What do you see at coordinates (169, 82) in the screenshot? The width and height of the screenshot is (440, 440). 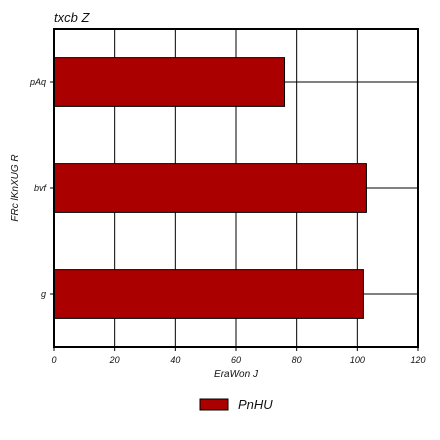 I see `bar-pAq` at bounding box center [169, 82].